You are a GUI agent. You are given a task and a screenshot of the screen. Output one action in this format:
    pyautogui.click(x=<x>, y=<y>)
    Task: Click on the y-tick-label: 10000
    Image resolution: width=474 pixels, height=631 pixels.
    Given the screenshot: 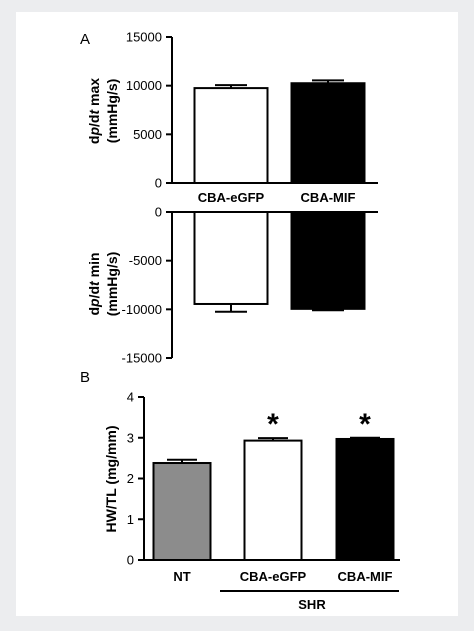 What is the action you would take?
    pyautogui.click(x=144, y=85)
    